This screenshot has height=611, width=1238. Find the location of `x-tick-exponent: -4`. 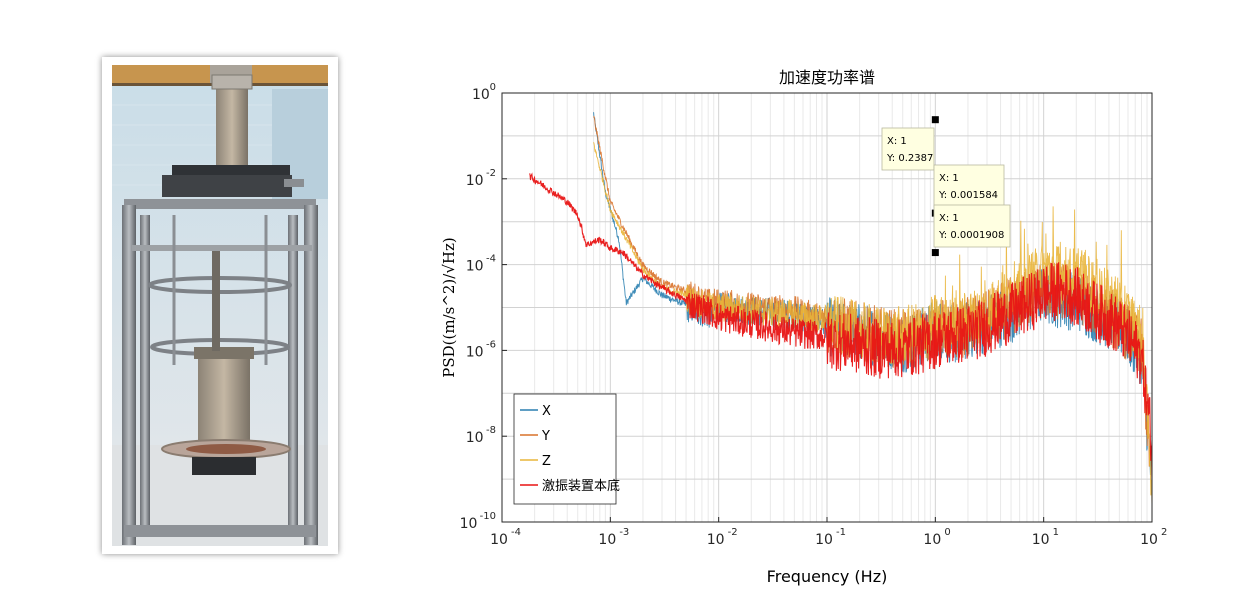

x-tick-exponent: -4 is located at coordinates (516, 532).